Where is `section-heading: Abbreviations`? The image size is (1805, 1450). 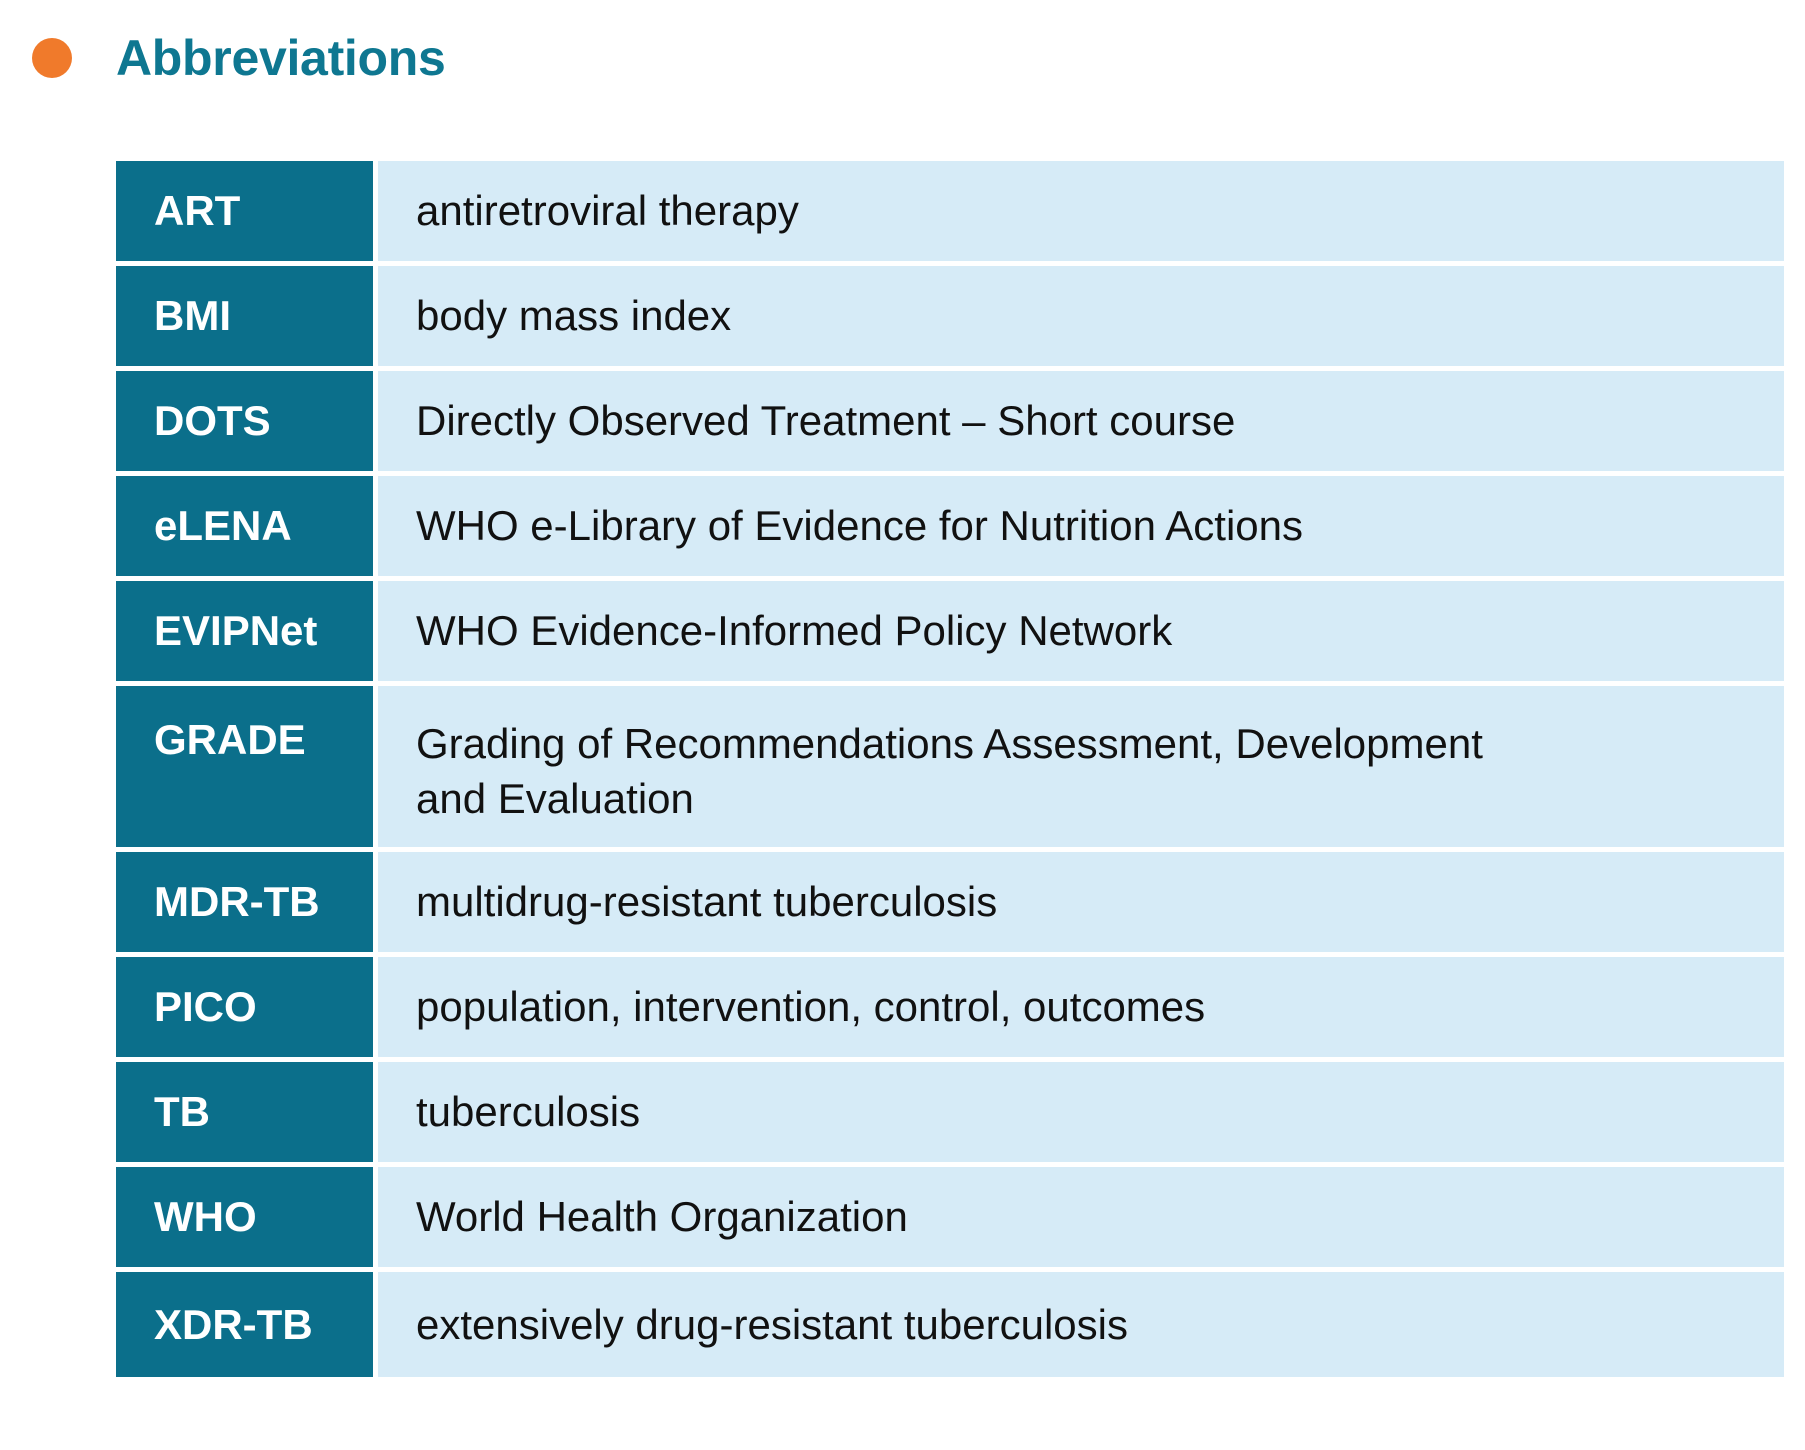
section-heading: Abbreviations is located at coordinates (239, 58).